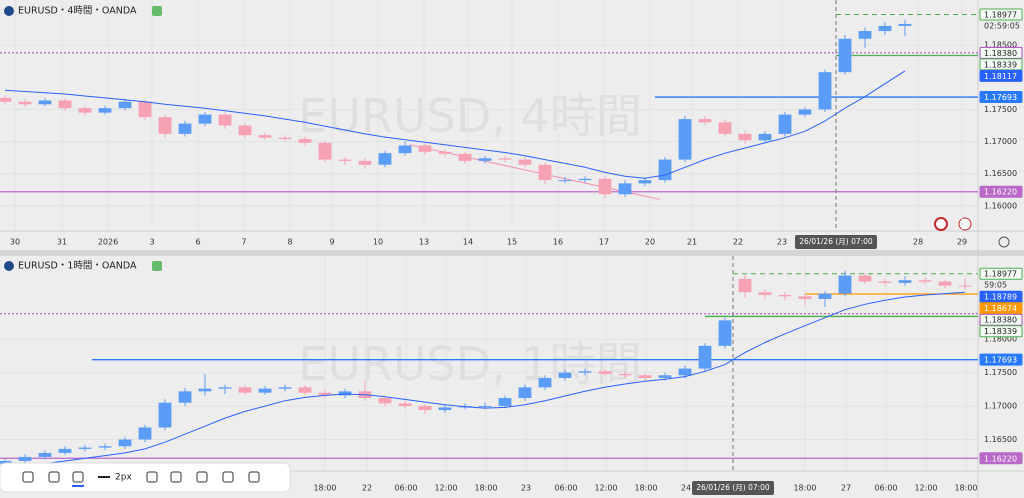  I want to click on price-label-text: 1.18117, so click(1000, 76).